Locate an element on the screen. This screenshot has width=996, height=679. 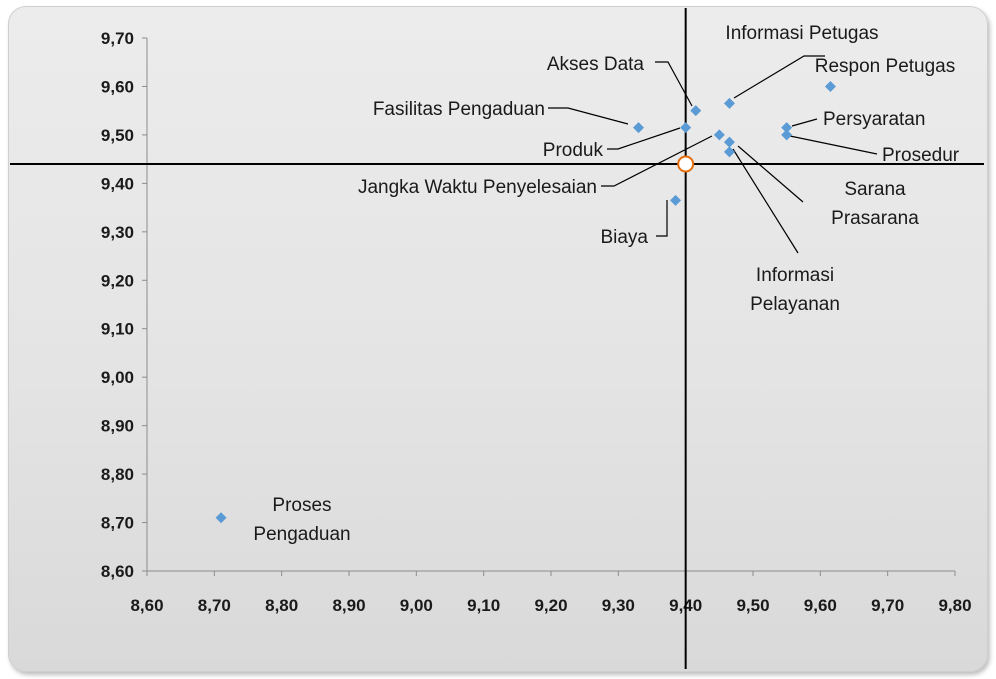
y-tick-label: 9,60 is located at coordinates (117, 86).